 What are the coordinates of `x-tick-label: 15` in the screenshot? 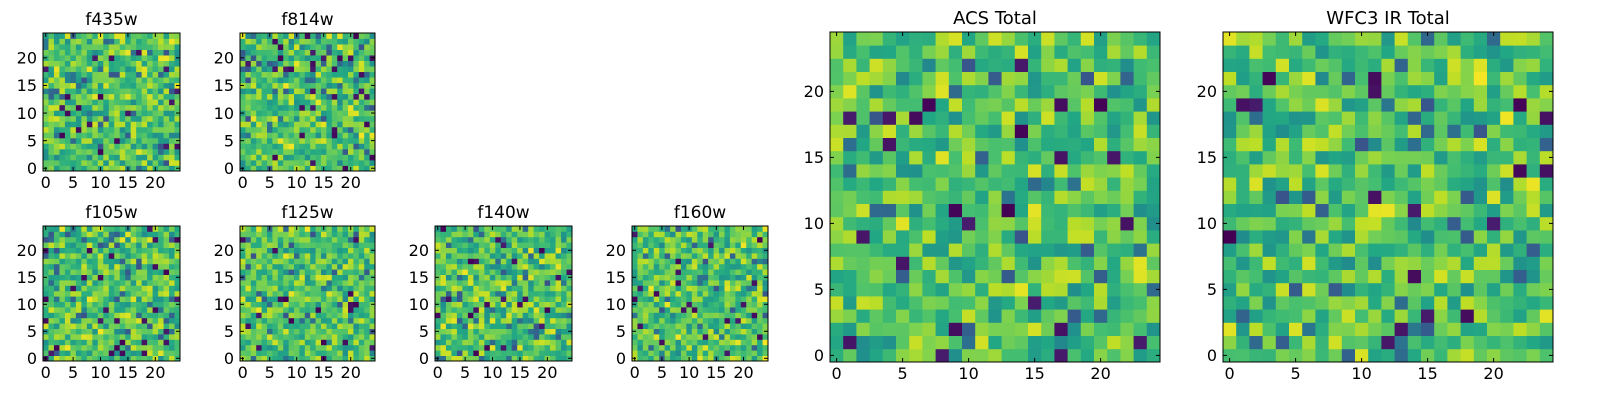 It's located at (1034, 373).